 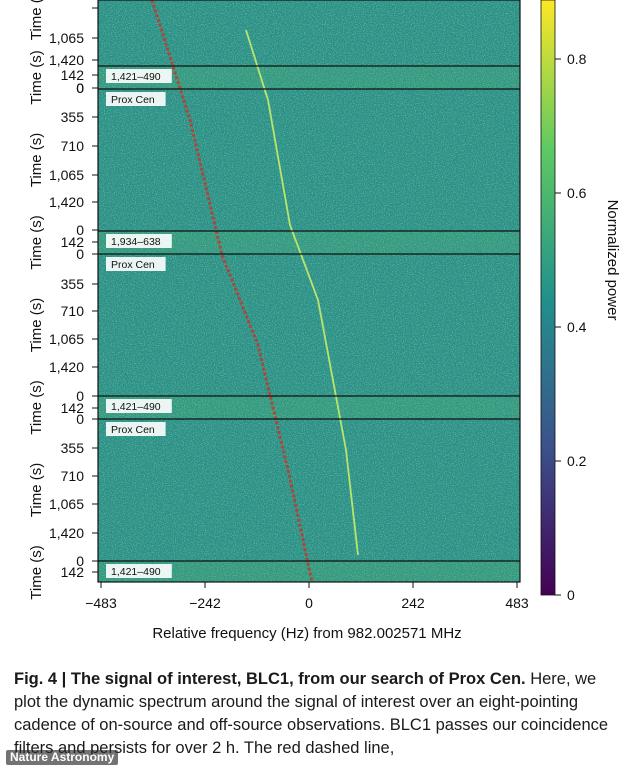 What do you see at coordinates (62, 757) in the screenshot?
I see `source-watermark: Nature Astronomy` at bounding box center [62, 757].